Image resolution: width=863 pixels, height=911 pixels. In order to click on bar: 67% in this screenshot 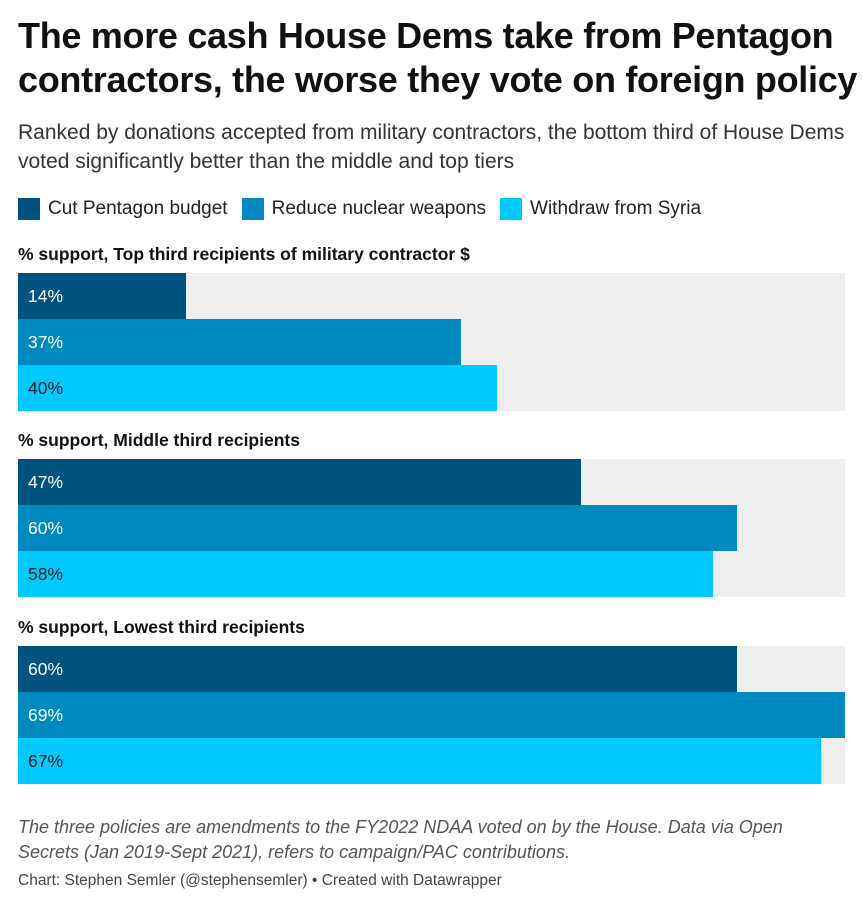, I will do `click(420, 761)`.